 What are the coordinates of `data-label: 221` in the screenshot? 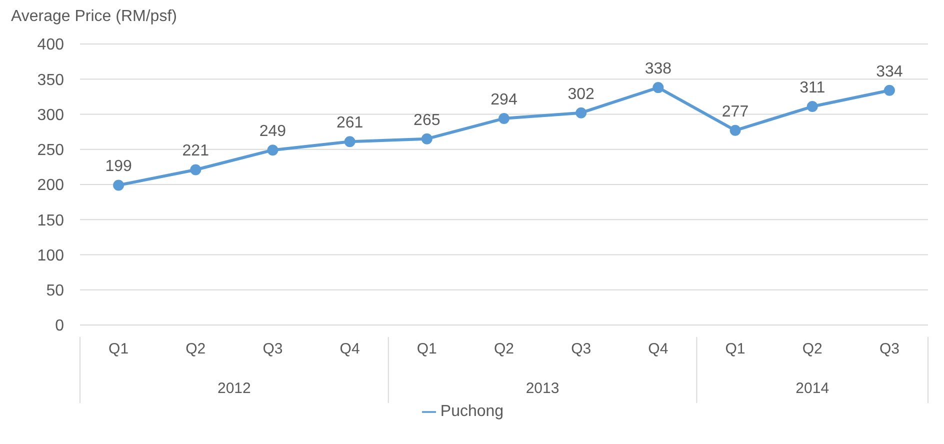 It's located at (196, 151).